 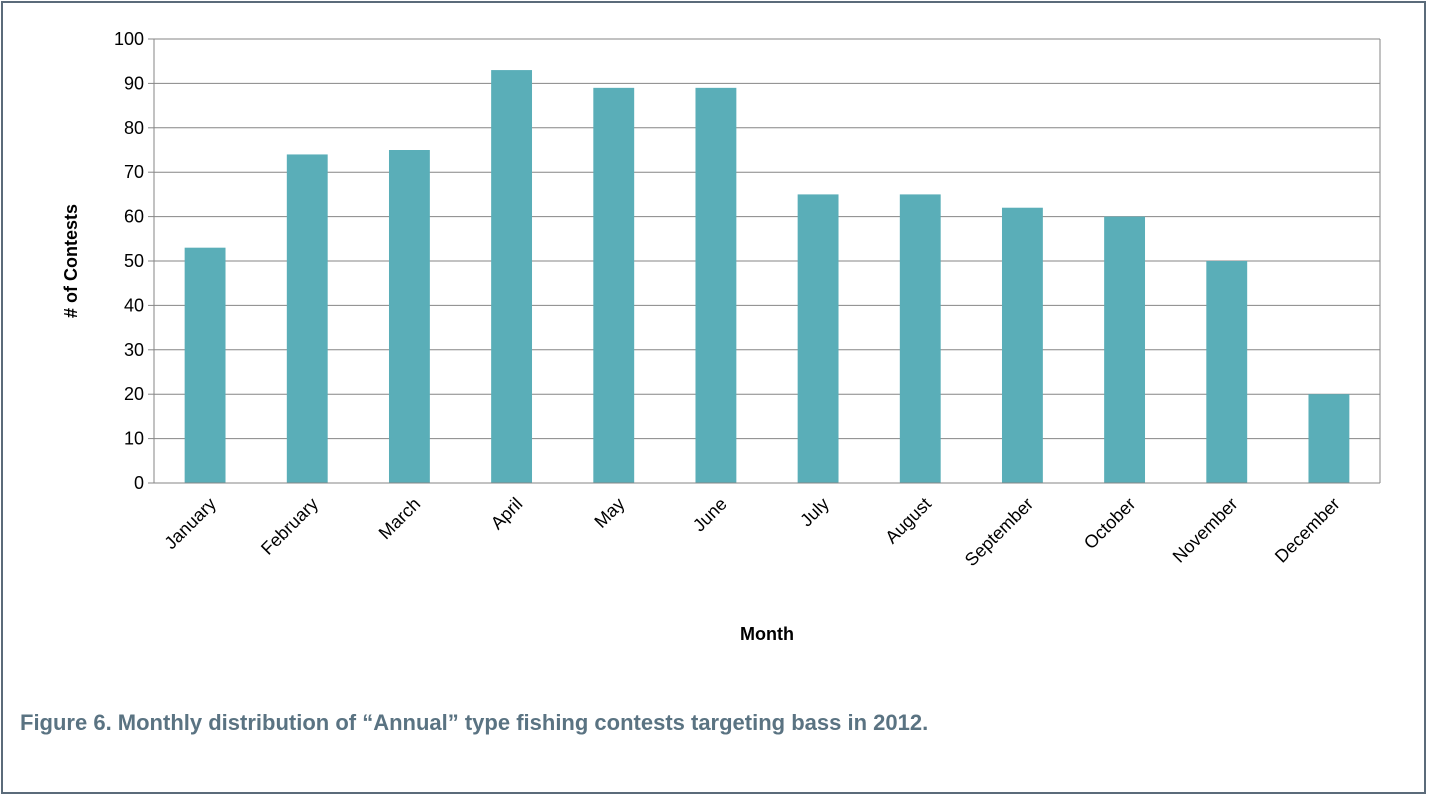 What do you see at coordinates (134, 261) in the screenshot?
I see `y-tick-label: 50` at bounding box center [134, 261].